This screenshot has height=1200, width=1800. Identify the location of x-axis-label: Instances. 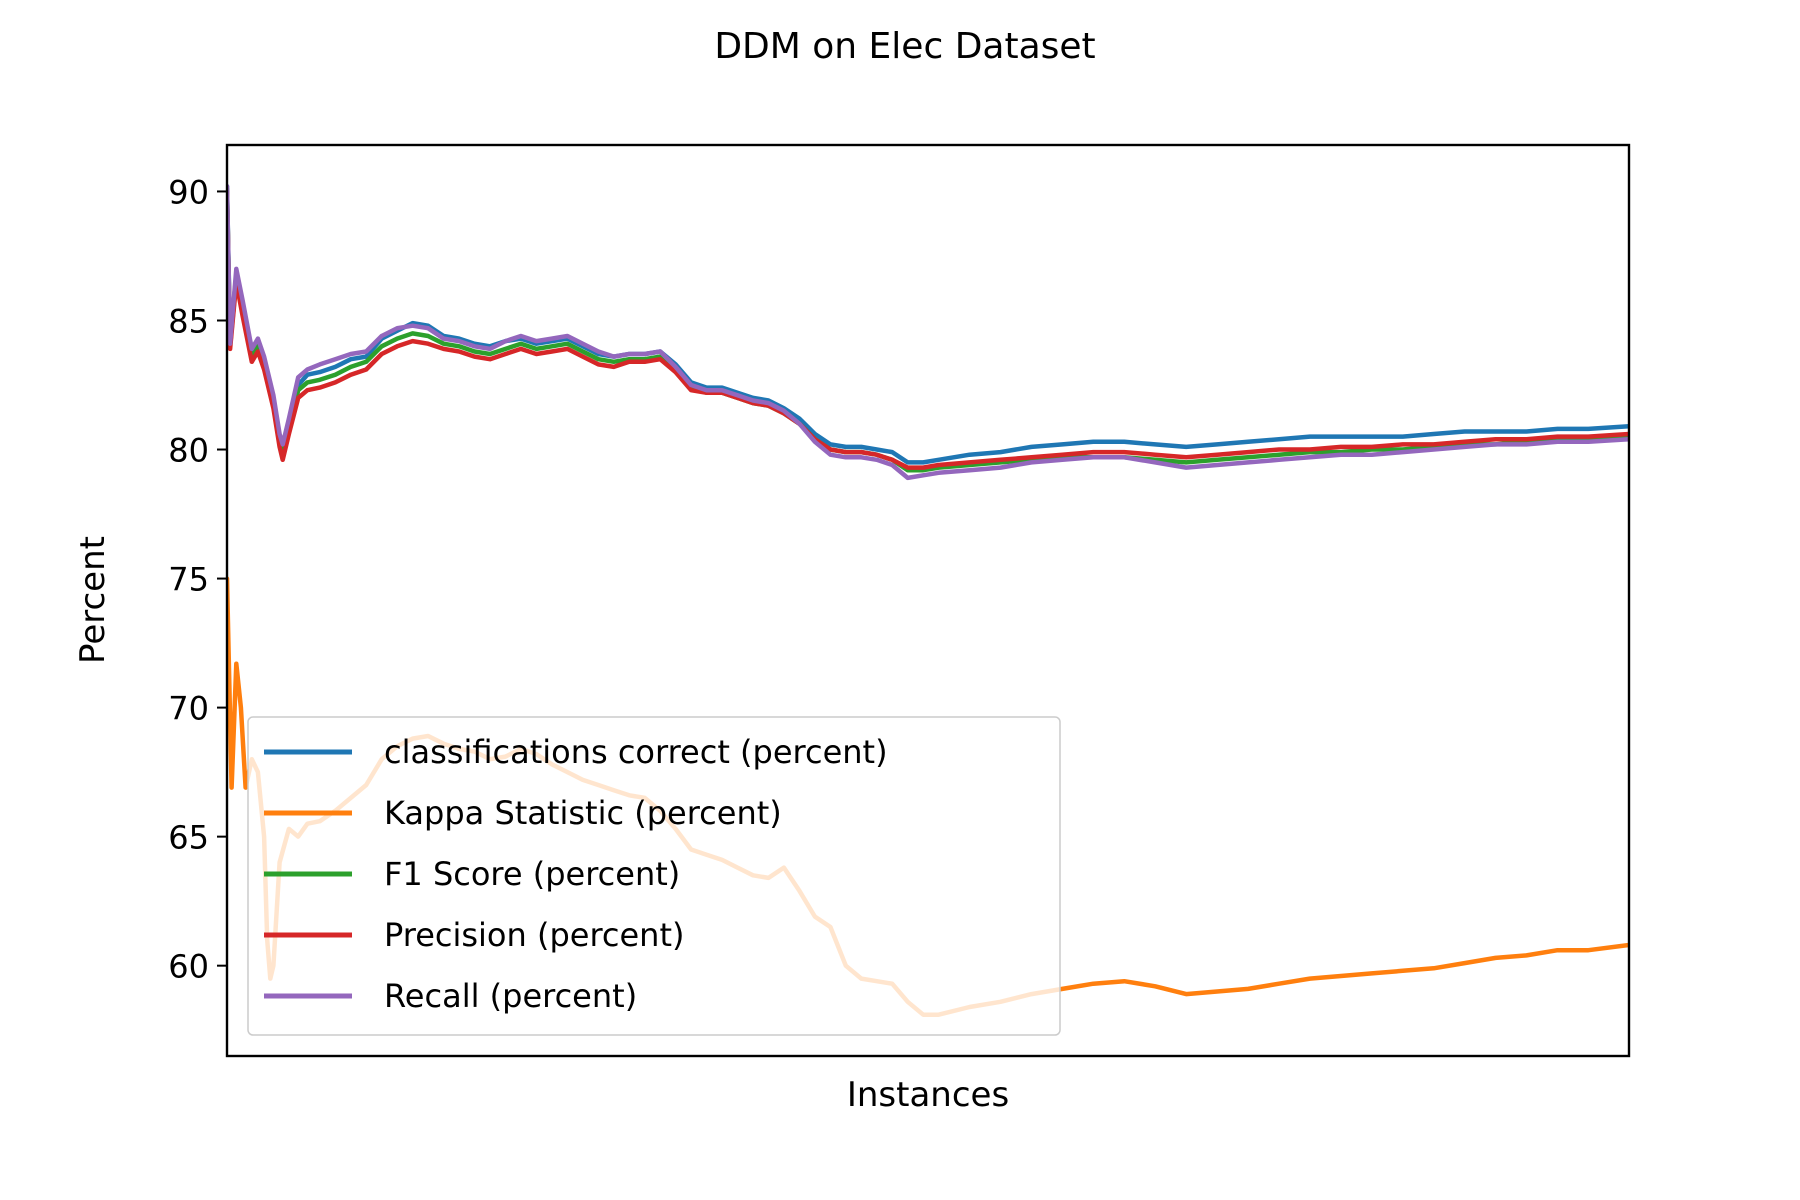
(928, 1095).